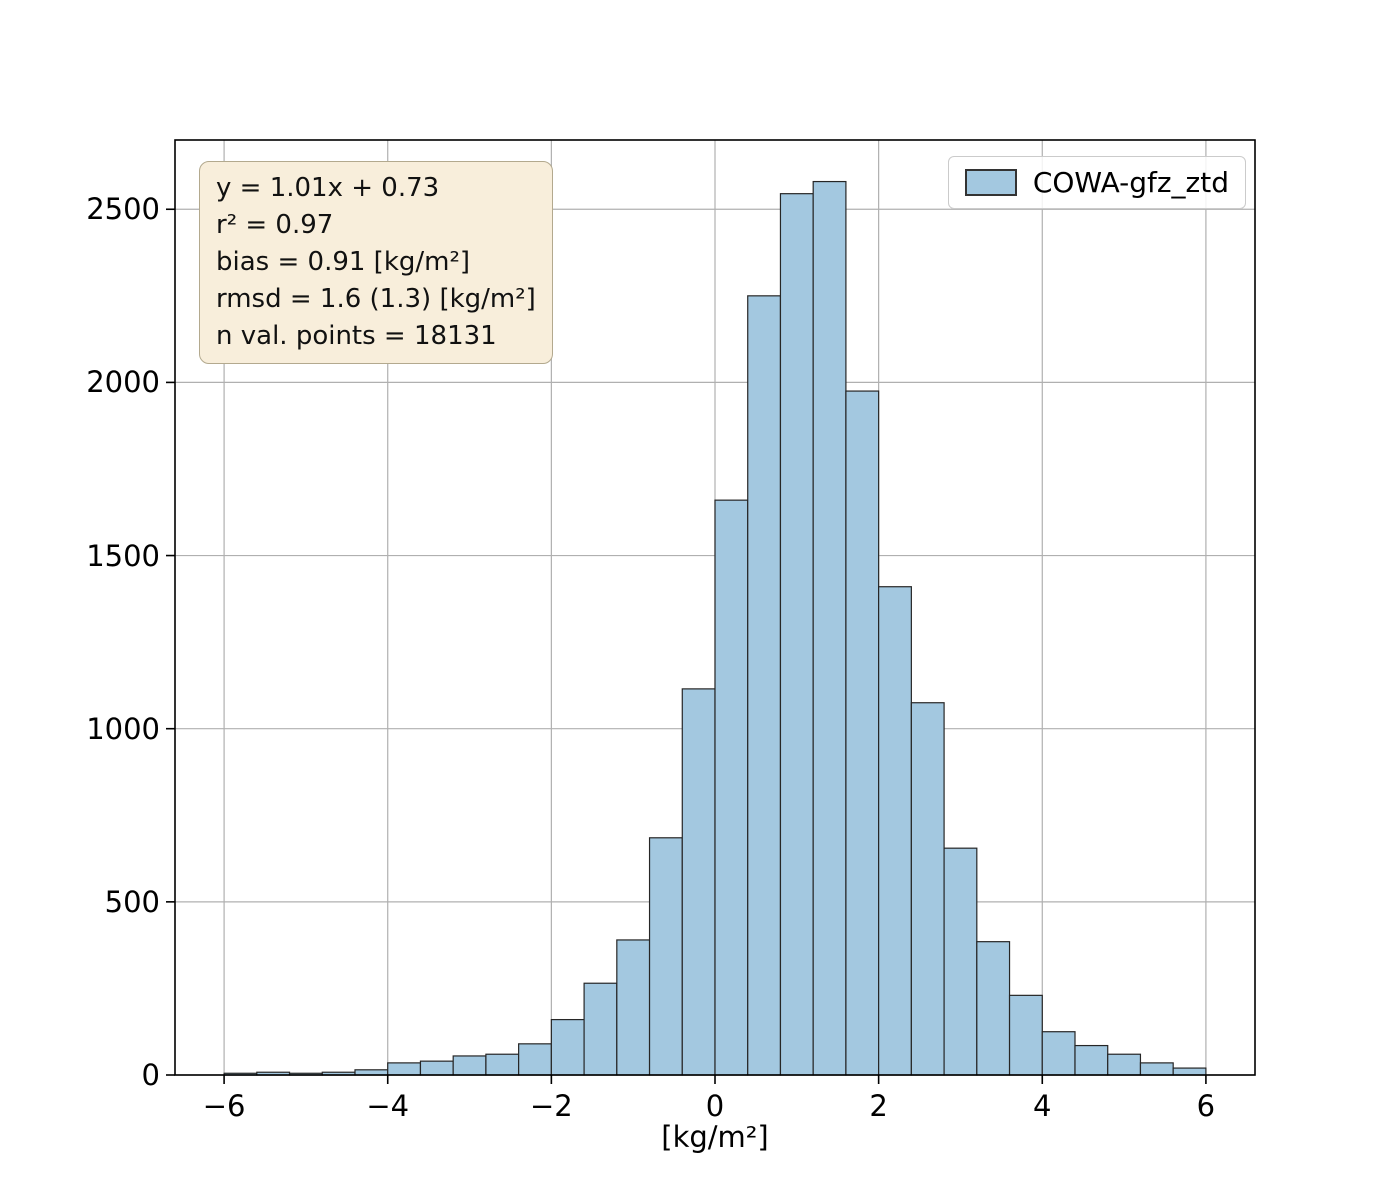 The width and height of the screenshot is (1400, 1200). What do you see at coordinates (123, 382) in the screenshot?
I see `y-tick-label: 2000` at bounding box center [123, 382].